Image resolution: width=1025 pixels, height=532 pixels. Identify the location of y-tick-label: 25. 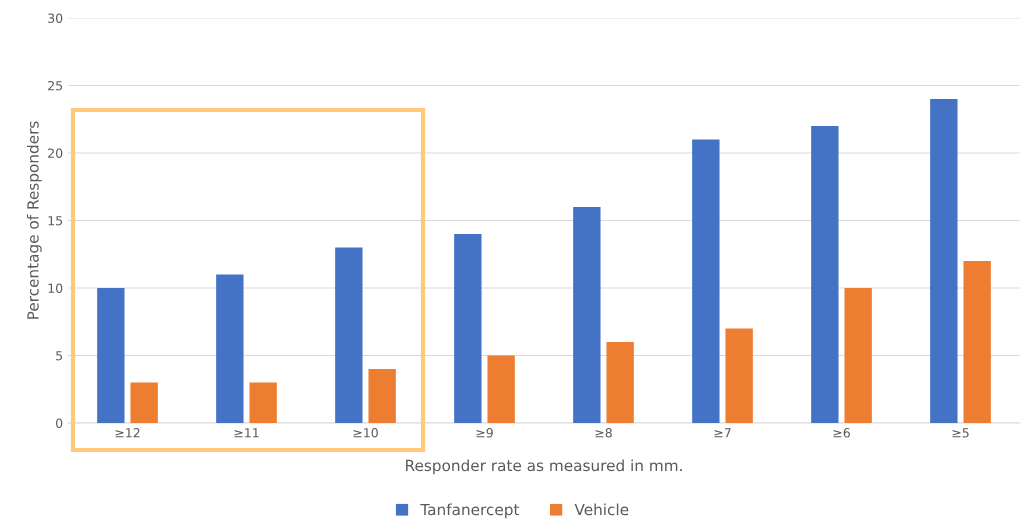
(55, 85).